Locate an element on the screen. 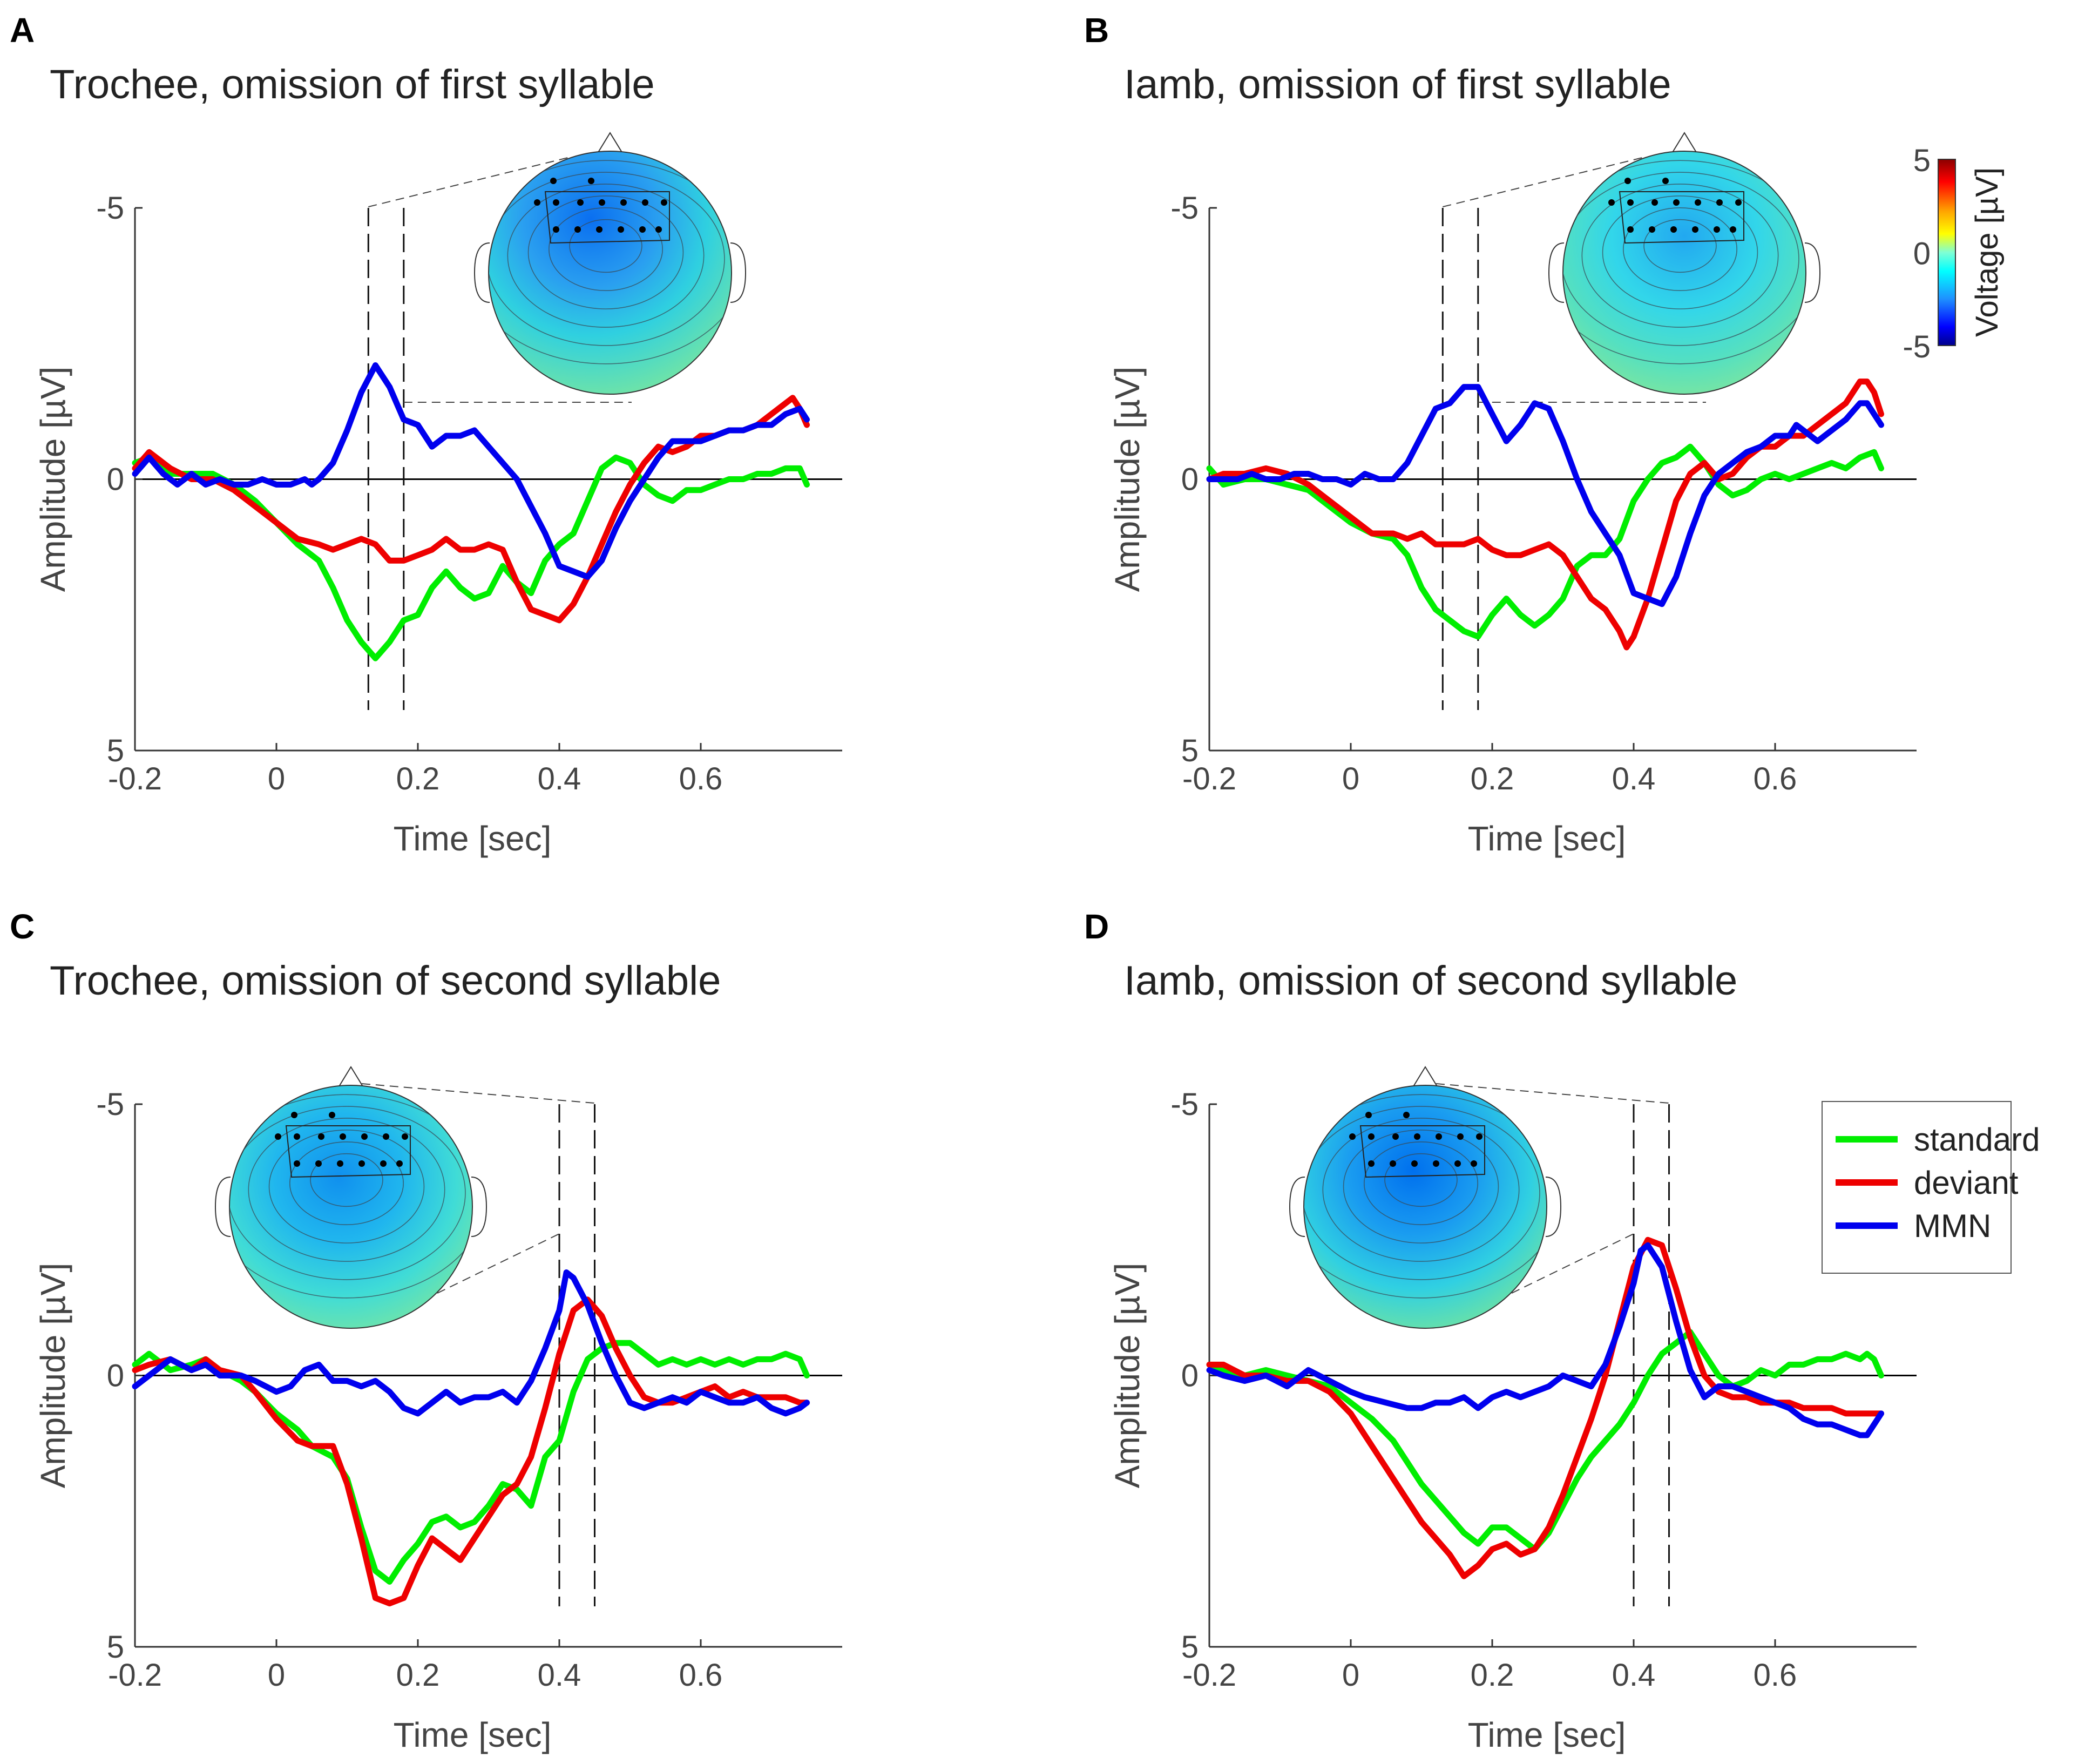  series-line-standard is located at coordinates (471, 557).